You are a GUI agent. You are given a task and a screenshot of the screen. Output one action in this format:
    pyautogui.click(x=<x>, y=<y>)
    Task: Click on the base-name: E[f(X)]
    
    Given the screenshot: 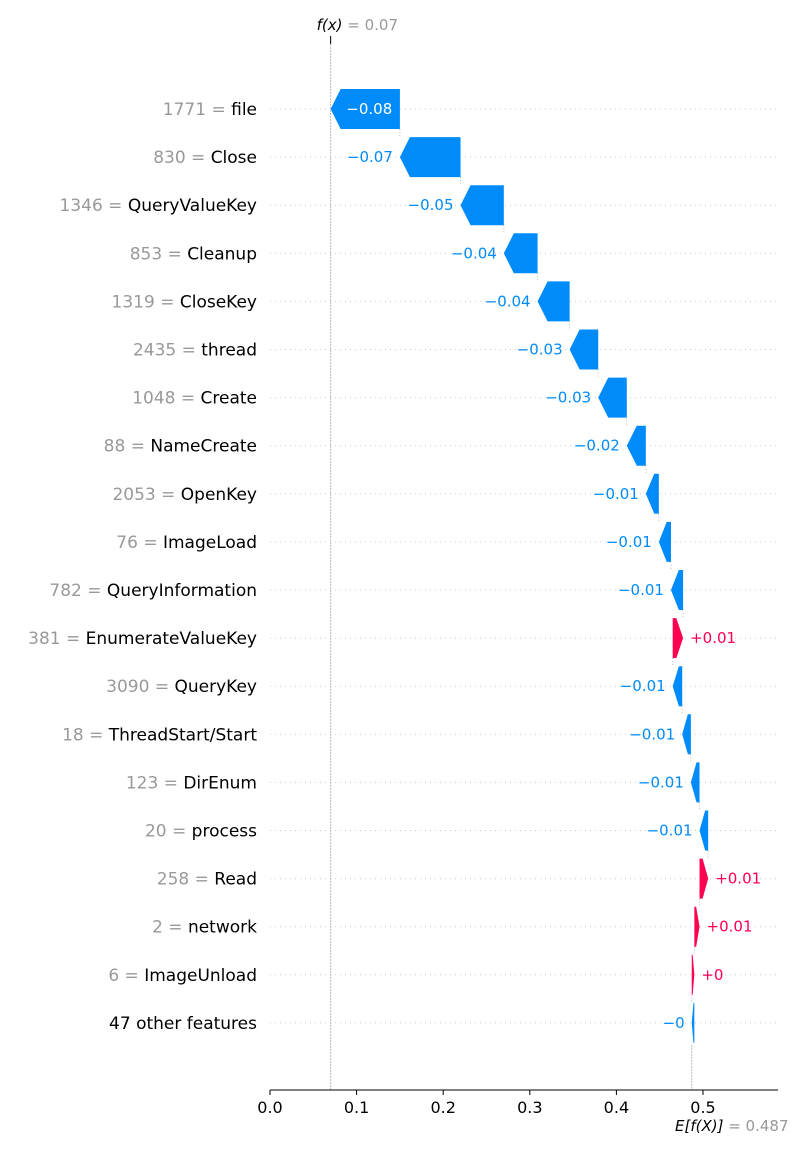 What is the action you would take?
    pyautogui.click(x=699, y=1126)
    